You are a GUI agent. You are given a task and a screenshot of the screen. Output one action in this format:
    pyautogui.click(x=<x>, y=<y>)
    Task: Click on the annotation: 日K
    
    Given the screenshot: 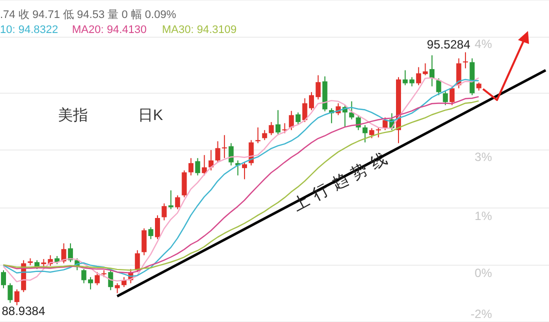 What is the action you would take?
    pyautogui.click(x=151, y=115)
    